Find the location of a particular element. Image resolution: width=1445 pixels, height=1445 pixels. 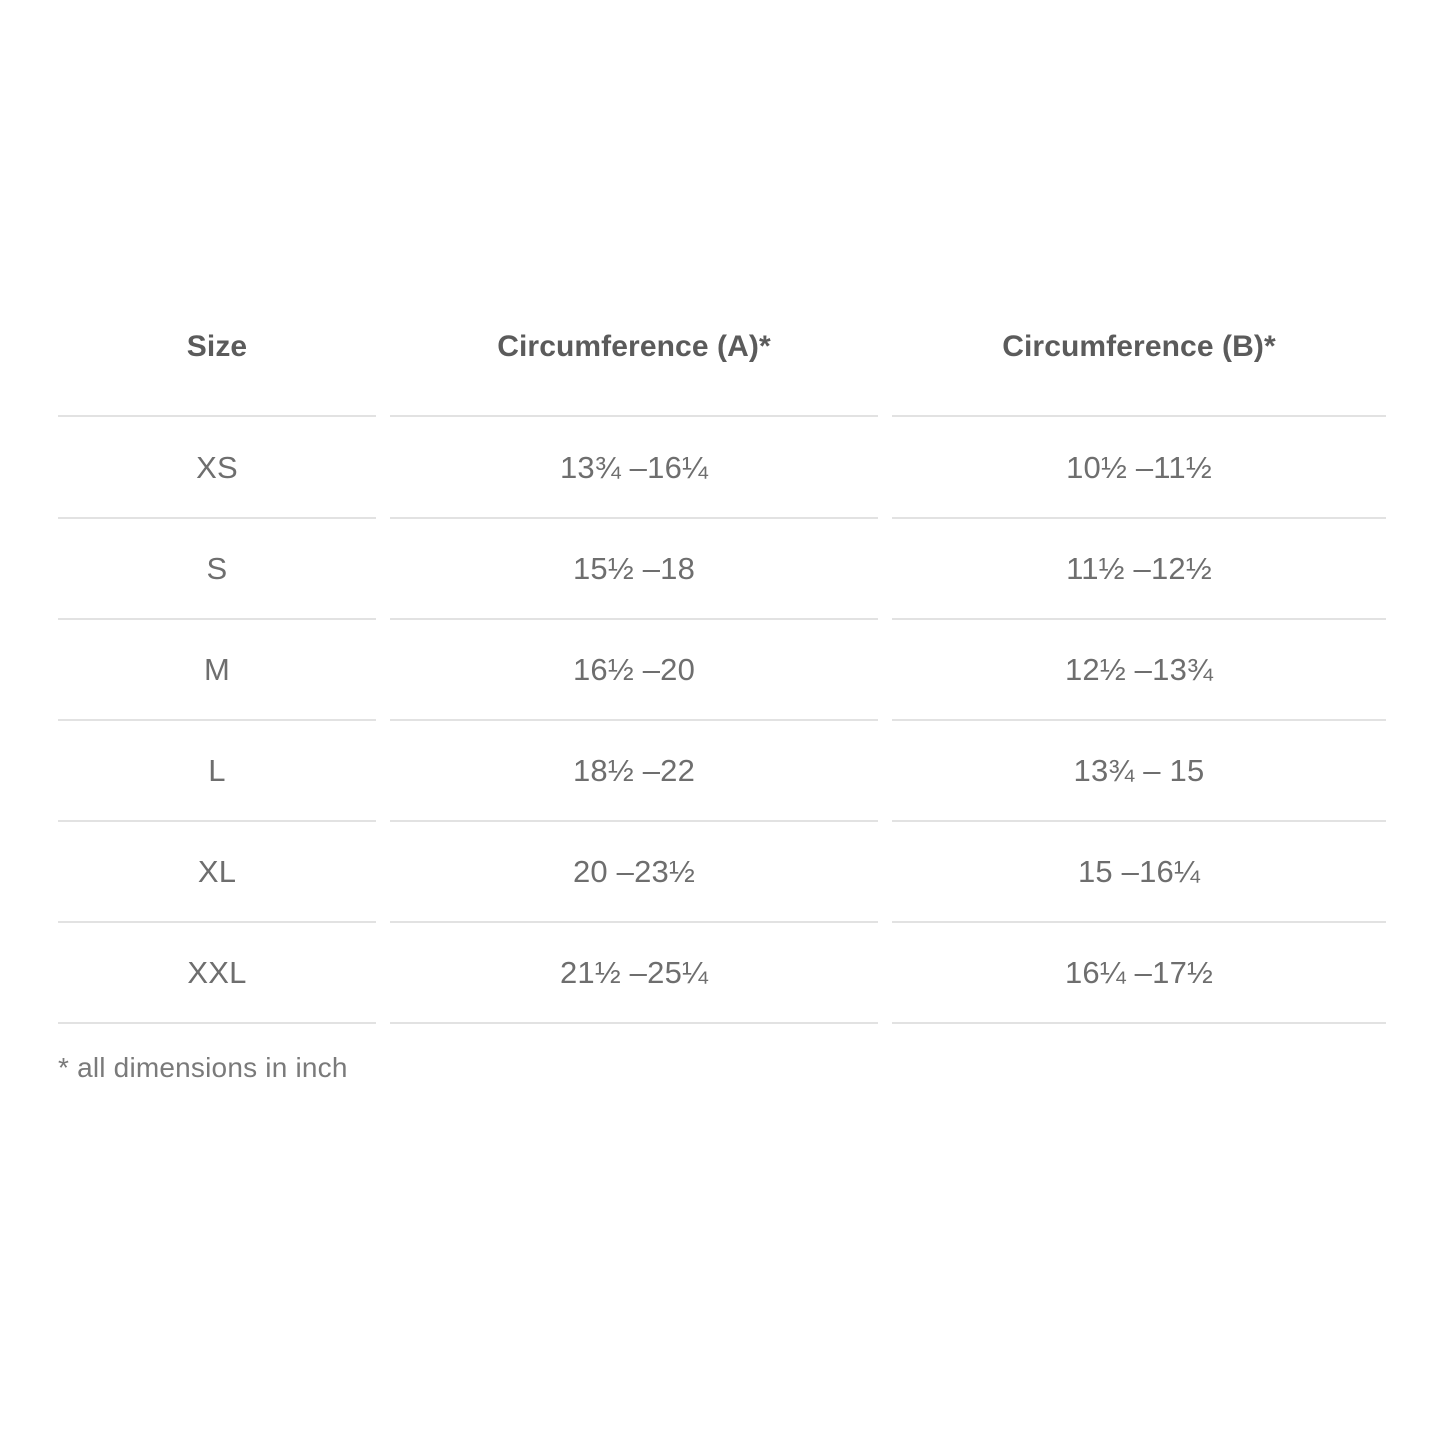

cell-circumference-a: 20 –23½ is located at coordinates (634, 872).